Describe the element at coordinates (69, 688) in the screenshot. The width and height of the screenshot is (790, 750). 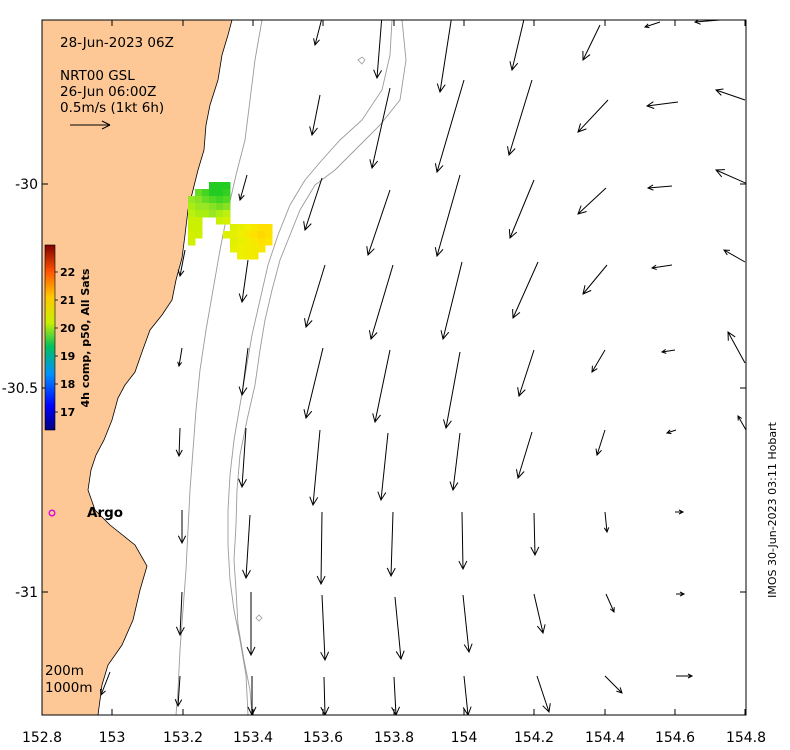
I see `isobath-1000m-label: 1000m` at that location.